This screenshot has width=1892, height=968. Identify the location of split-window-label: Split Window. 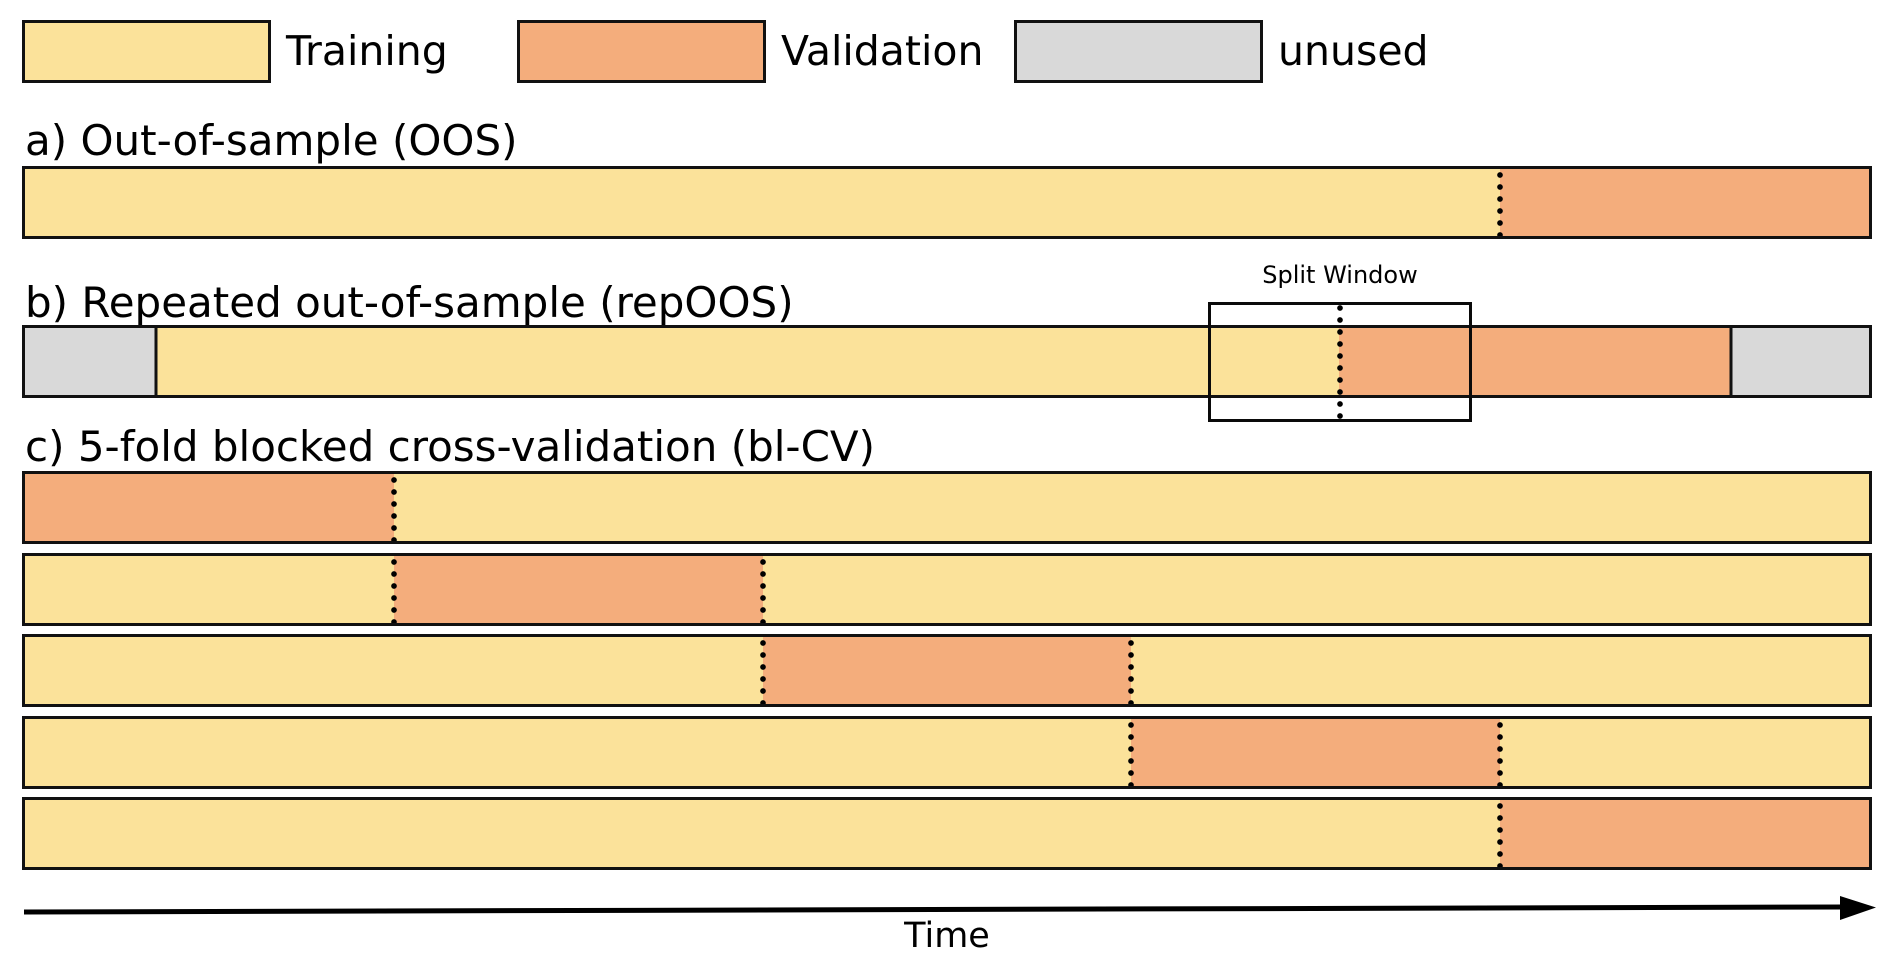
(1340, 275).